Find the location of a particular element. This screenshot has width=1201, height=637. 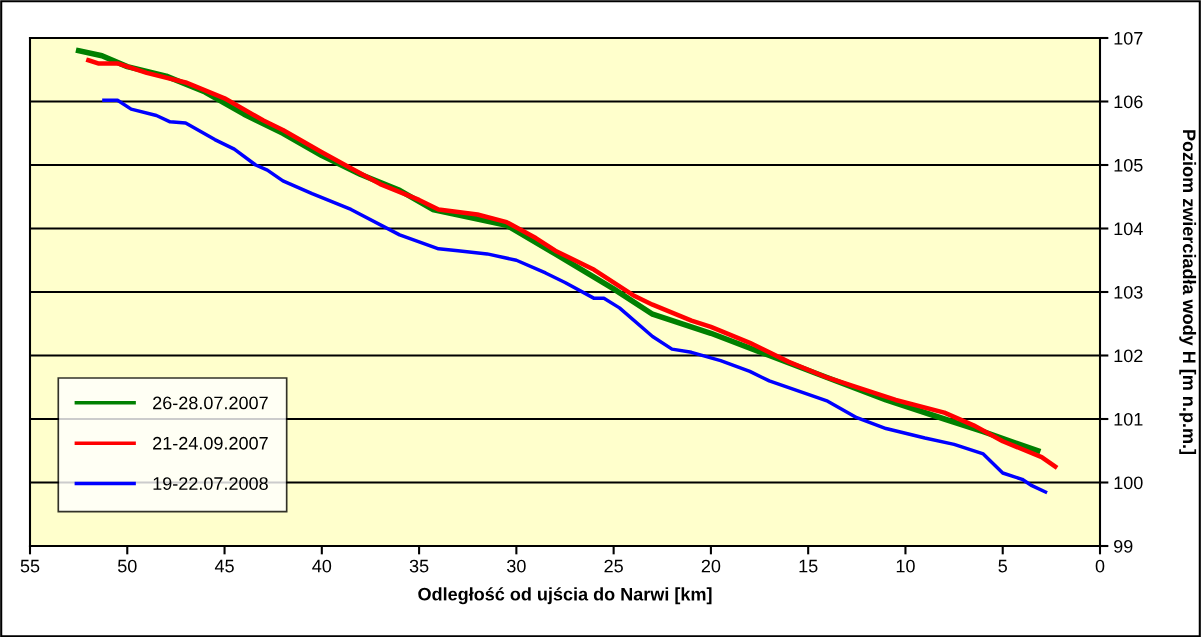

legend-label: 19-22.07.2008 is located at coordinates (210, 483).